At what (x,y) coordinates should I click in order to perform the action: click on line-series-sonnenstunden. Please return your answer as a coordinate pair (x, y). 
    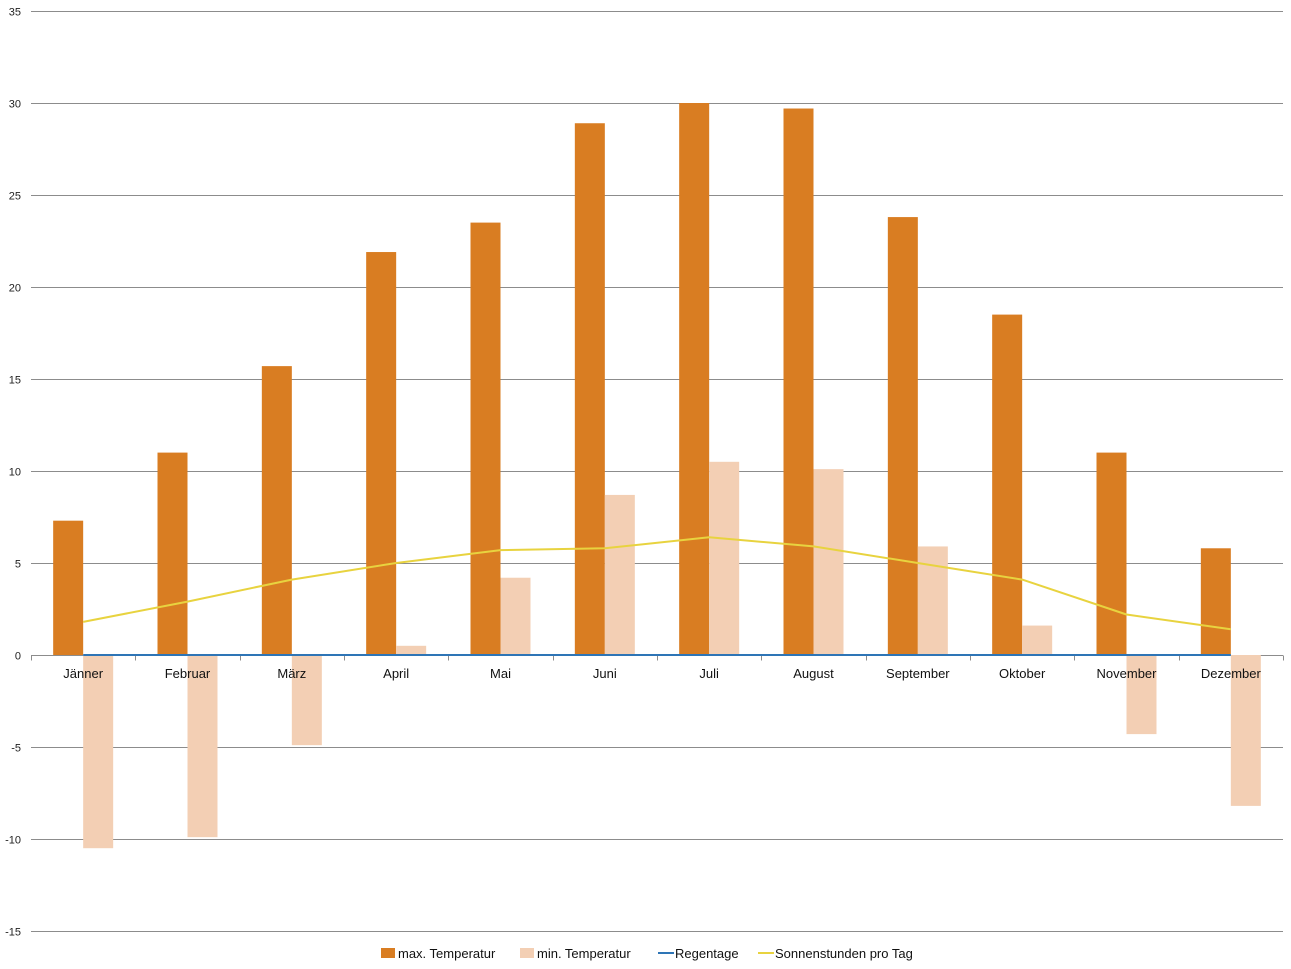
    Looking at the image, I should click on (657, 583).